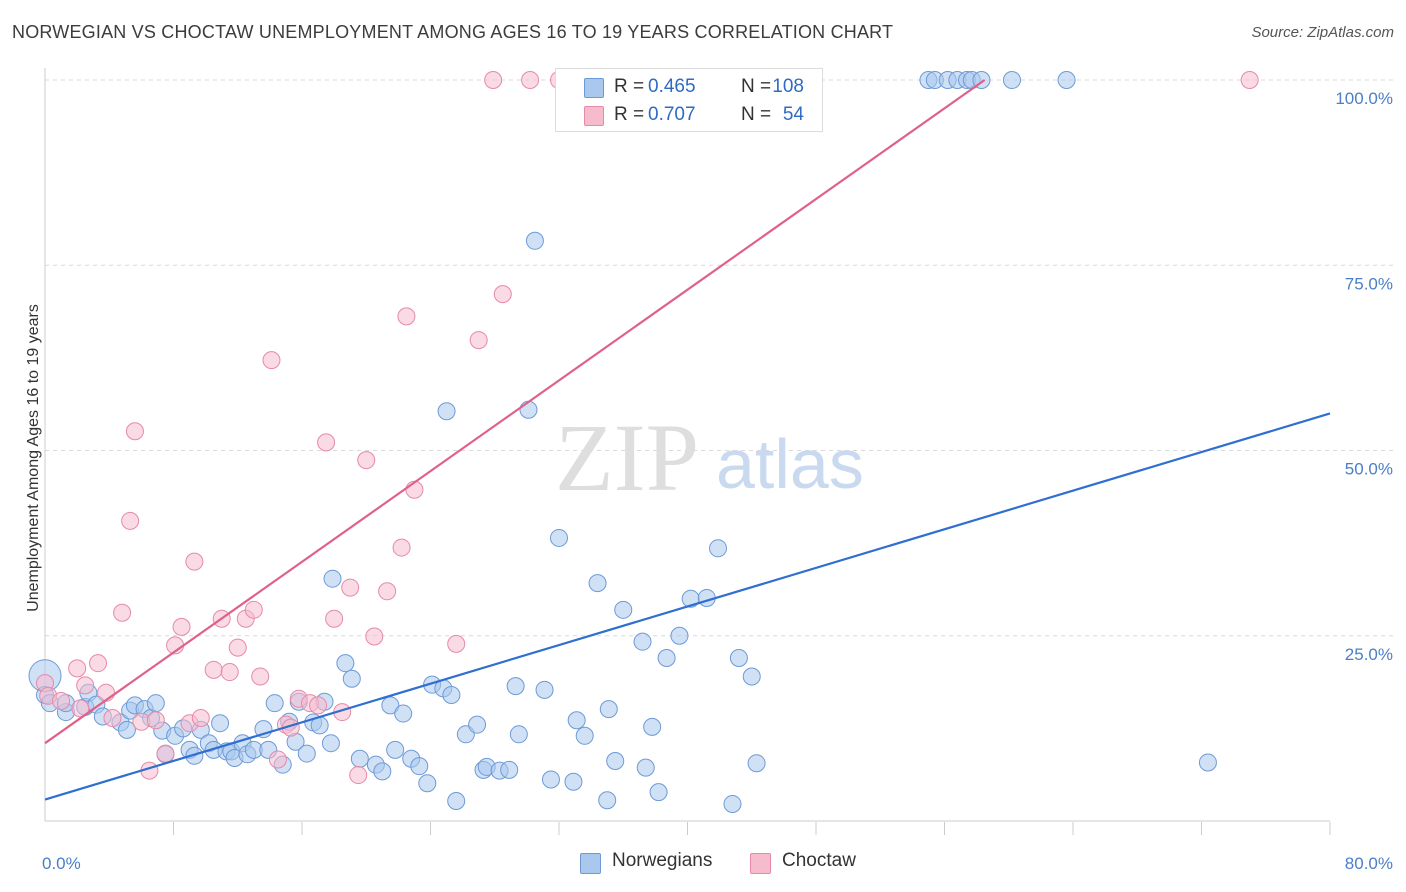  What do you see at coordinates (672, 86) in the screenshot?
I see `legend-r-value: 0.465` at bounding box center [672, 86].